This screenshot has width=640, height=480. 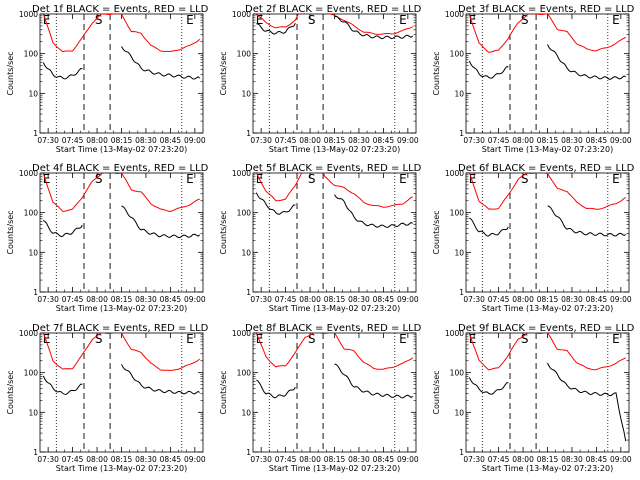 What do you see at coordinates (546, 9) in the screenshot?
I see `panel-title: Det 3f BLACK = Events, RED = LLD` at bounding box center [546, 9].